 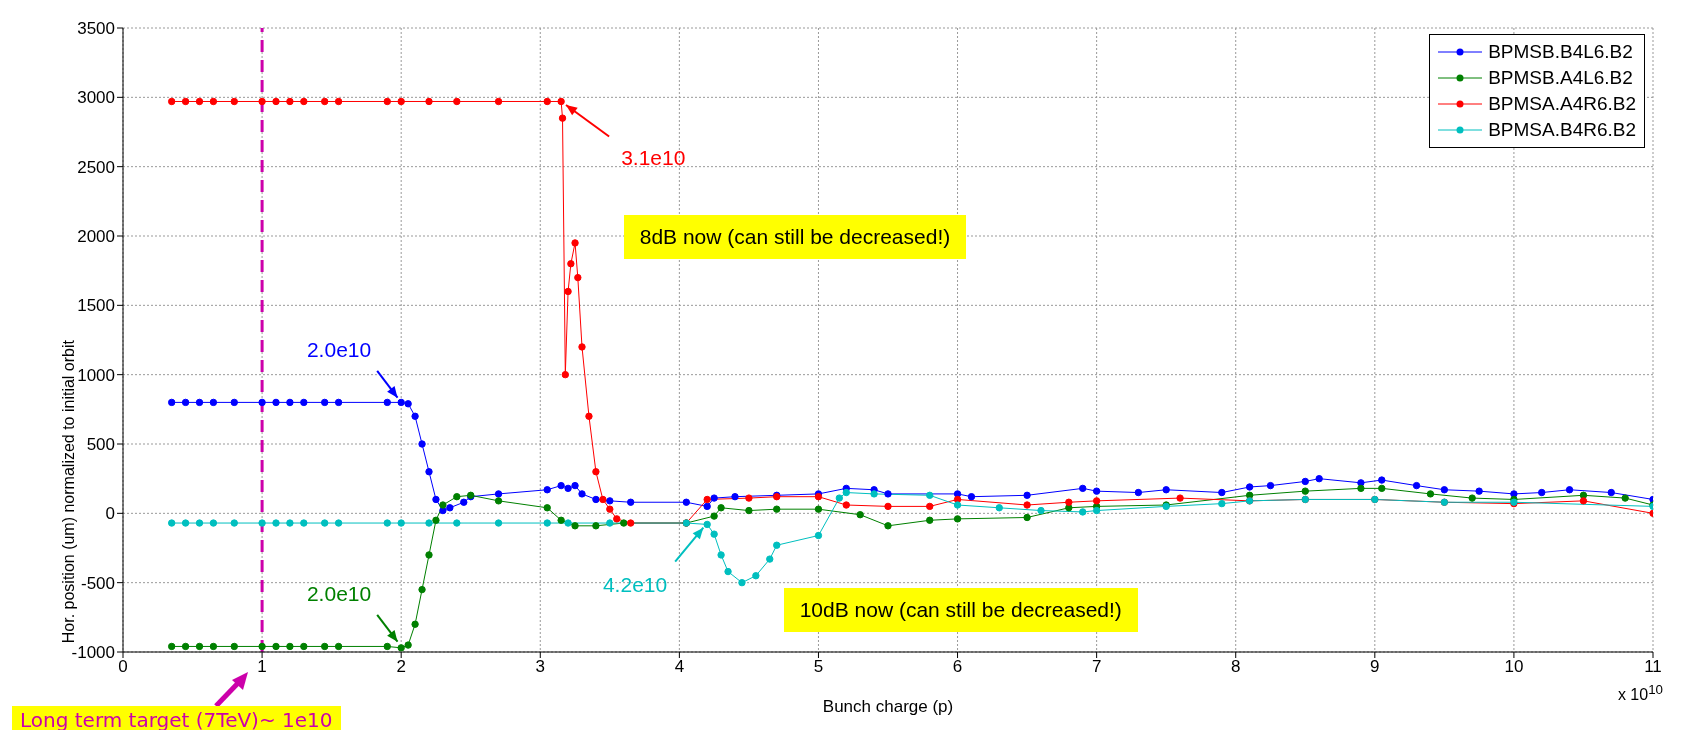 What do you see at coordinates (96, 29) in the screenshot?
I see `y-tick-label: 3500` at bounding box center [96, 29].